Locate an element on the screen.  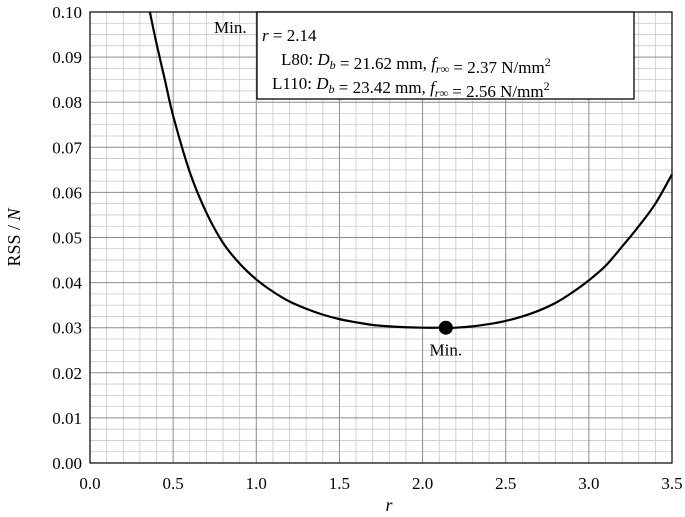
x-axis-tick-labels: 0.0 0.5 1.0 1.5 2.0 2.5 3.0 3.5 is located at coordinates (380, 483).